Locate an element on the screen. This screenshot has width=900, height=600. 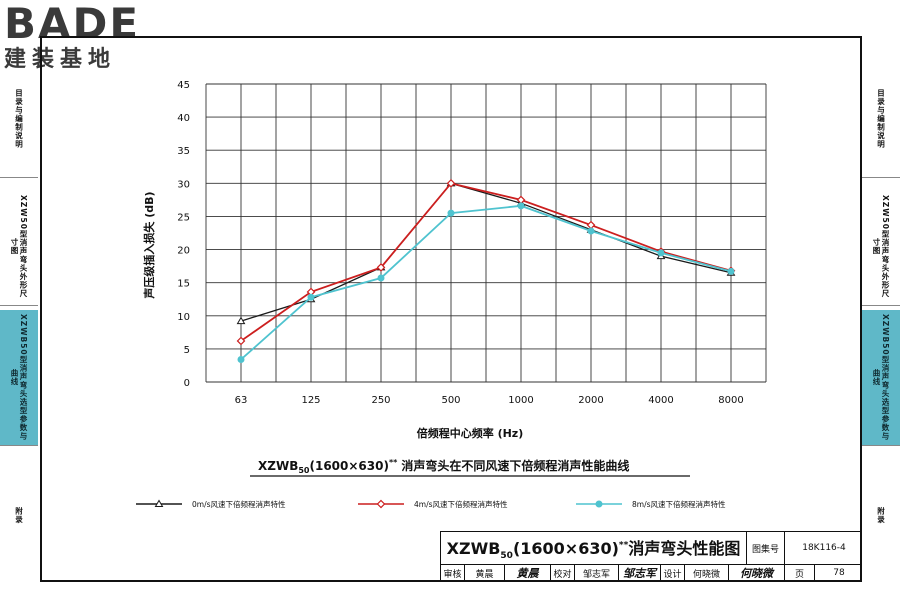
y-tick-label: 20 is located at coordinates (183, 251).